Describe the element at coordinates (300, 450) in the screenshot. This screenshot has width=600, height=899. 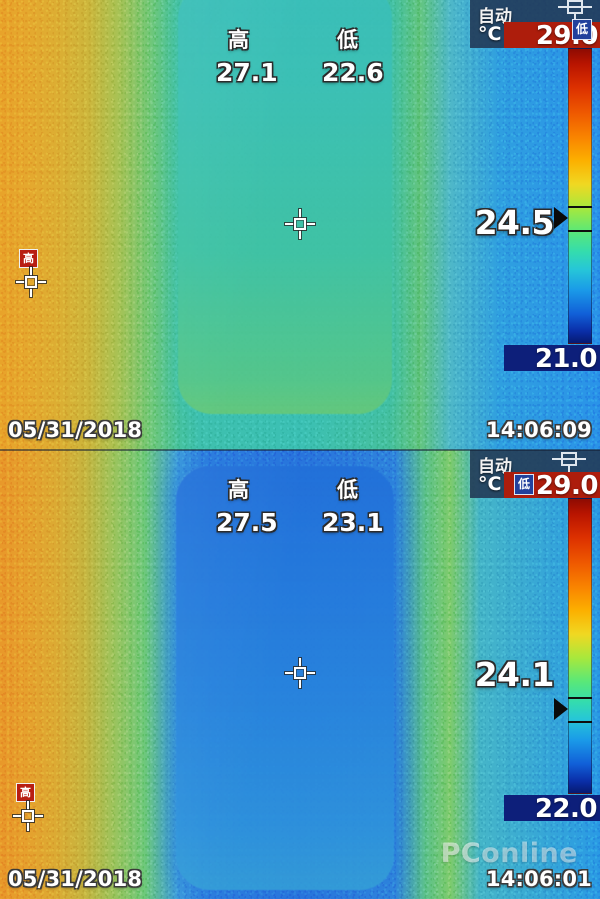
I see `panel-divider` at that location.